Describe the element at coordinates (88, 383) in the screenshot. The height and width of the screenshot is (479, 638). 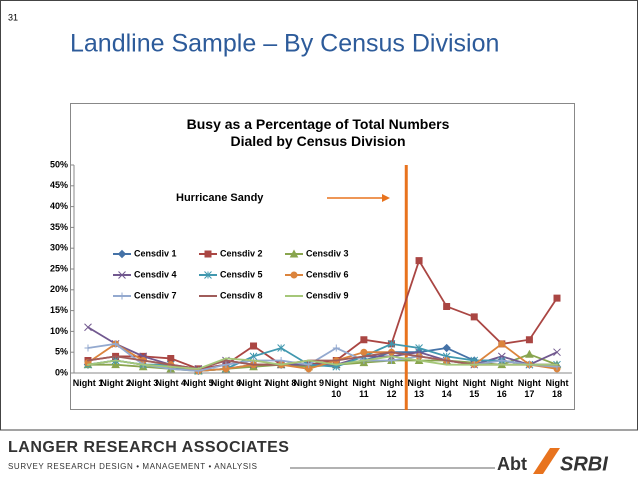
I see `x-tick-label: Night 1` at that location.